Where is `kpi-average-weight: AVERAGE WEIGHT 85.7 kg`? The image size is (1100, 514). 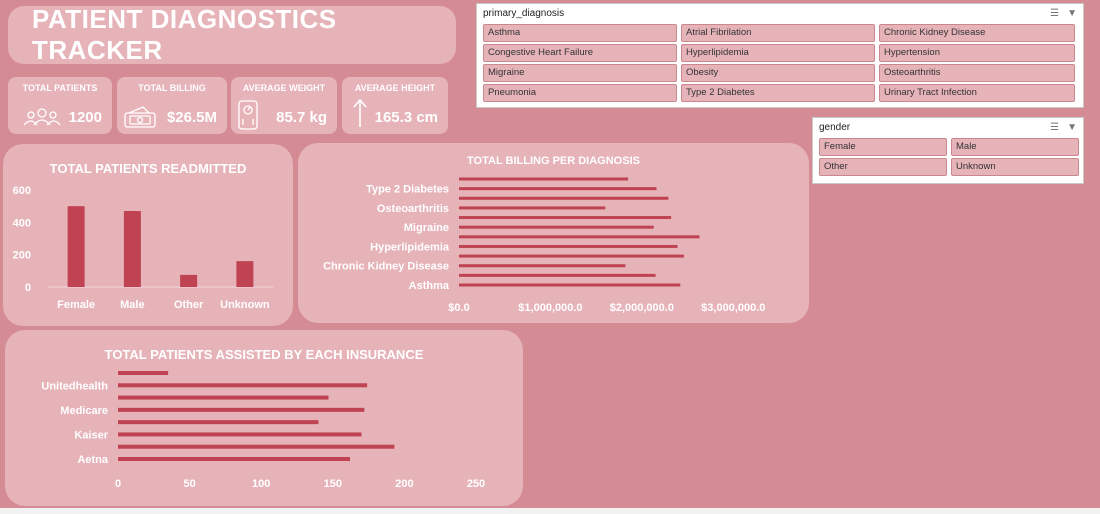 kpi-average-weight: AVERAGE WEIGHT 85.7 kg is located at coordinates (284, 105).